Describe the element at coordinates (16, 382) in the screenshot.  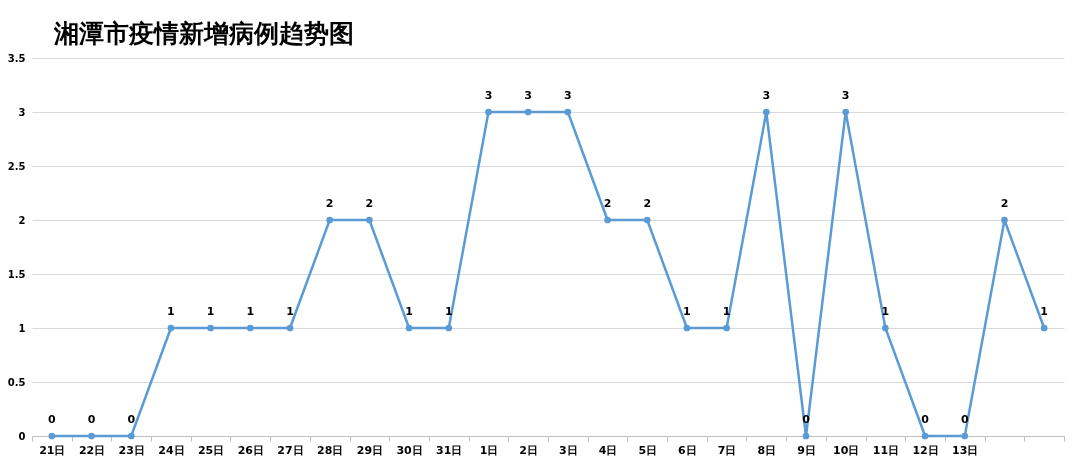
I see `y-tick-label: 0.5` at that location.